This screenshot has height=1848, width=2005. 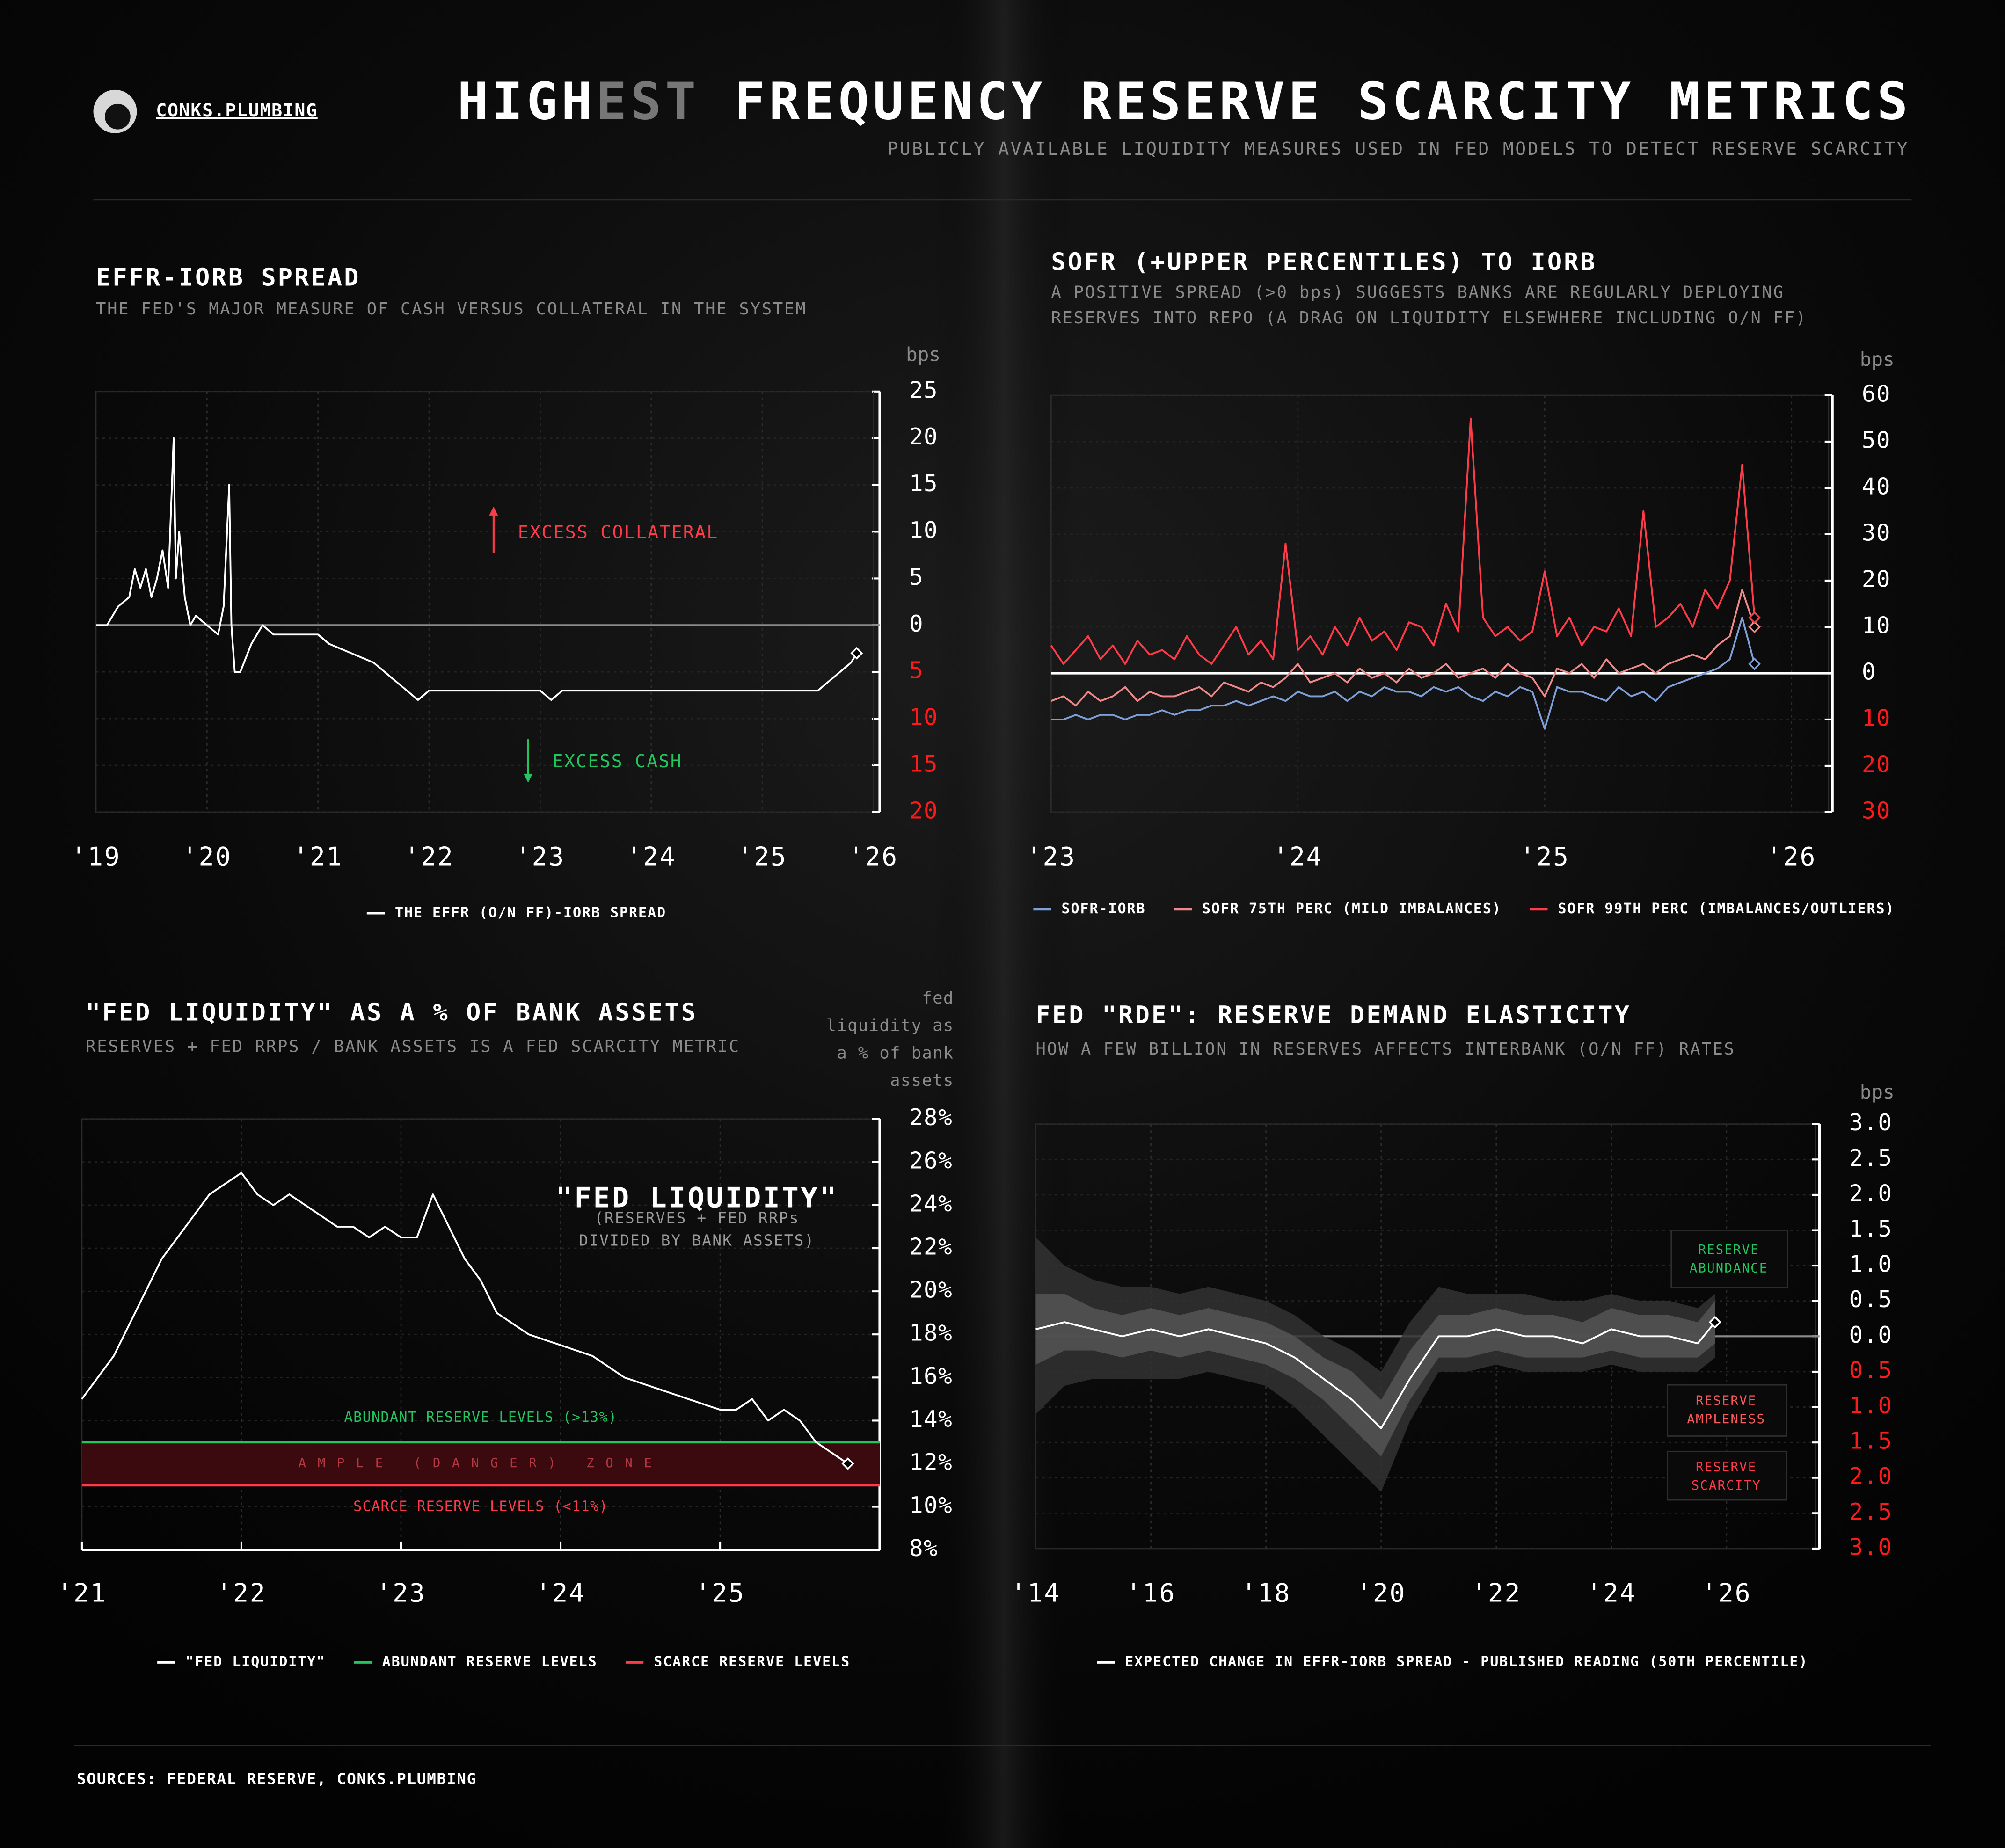 What do you see at coordinates (526, 101) in the screenshot?
I see `title-part: HIGH` at bounding box center [526, 101].